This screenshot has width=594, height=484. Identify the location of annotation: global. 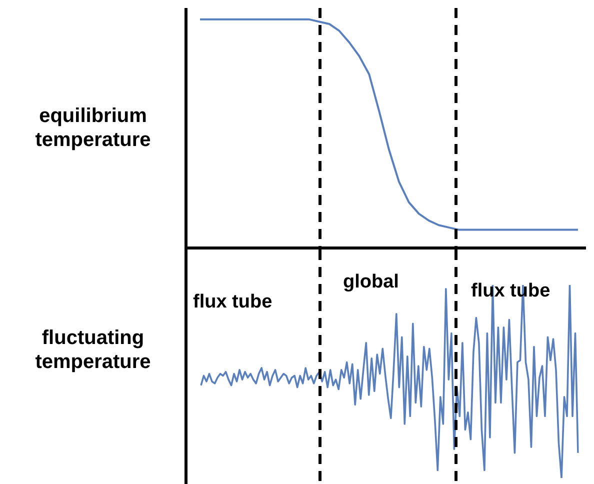
(371, 282).